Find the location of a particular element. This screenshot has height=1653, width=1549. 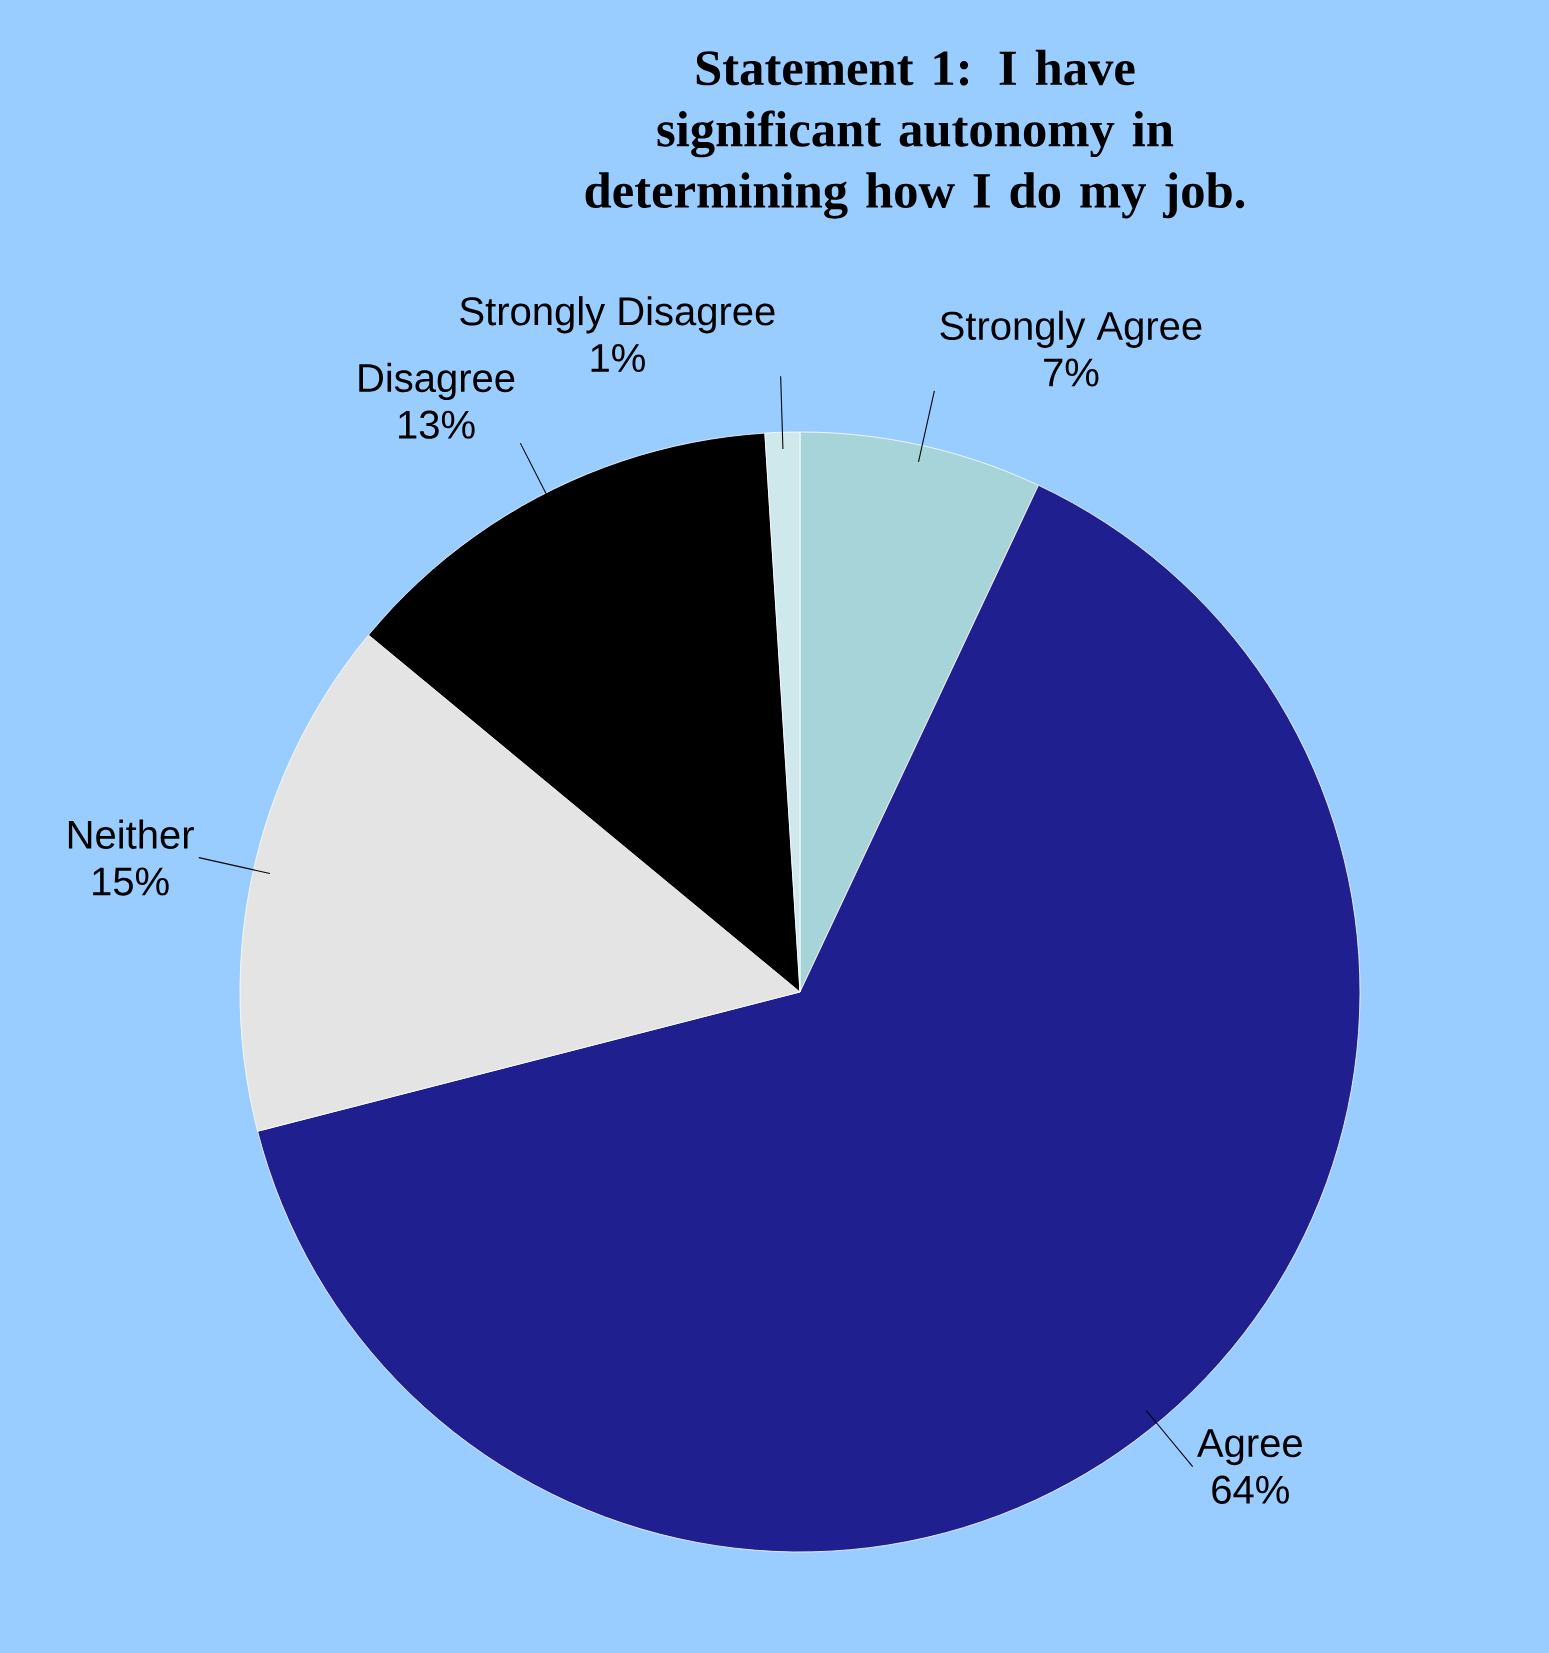

slice-label: Agree is located at coordinates (1249, 1447).